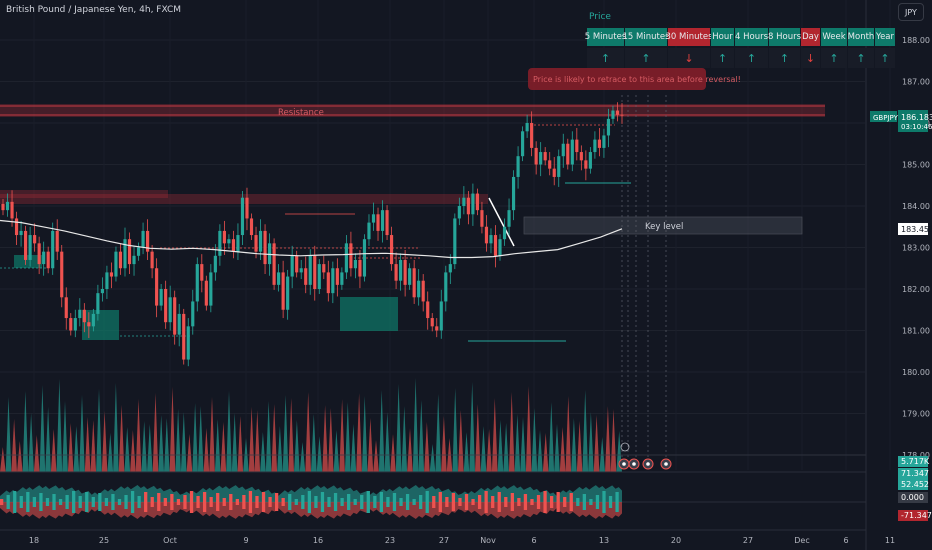 This screenshot has width=932, height=550. What do you see at coordinates (911, 12) in the screenshot?
I see `currency-button: JPY` at bounding box center [911, 12].